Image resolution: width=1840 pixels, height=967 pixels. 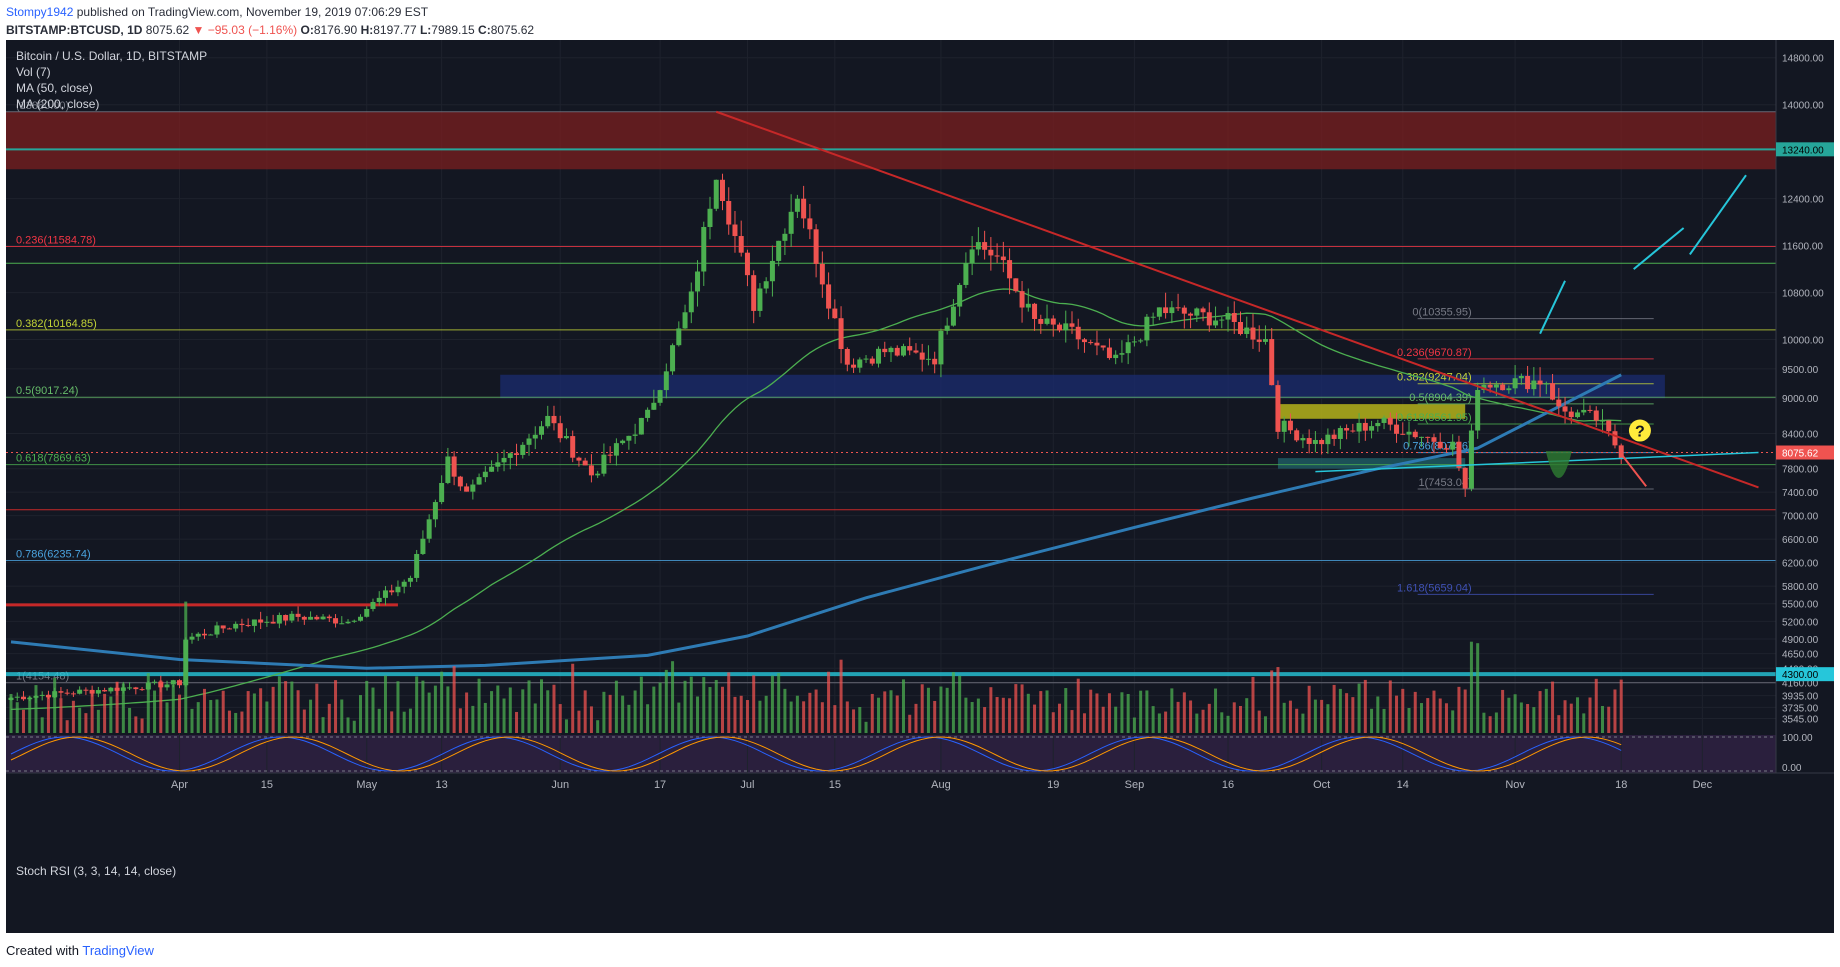 I want to click on x-tick-label: 16, so click(x=1228, y=785).